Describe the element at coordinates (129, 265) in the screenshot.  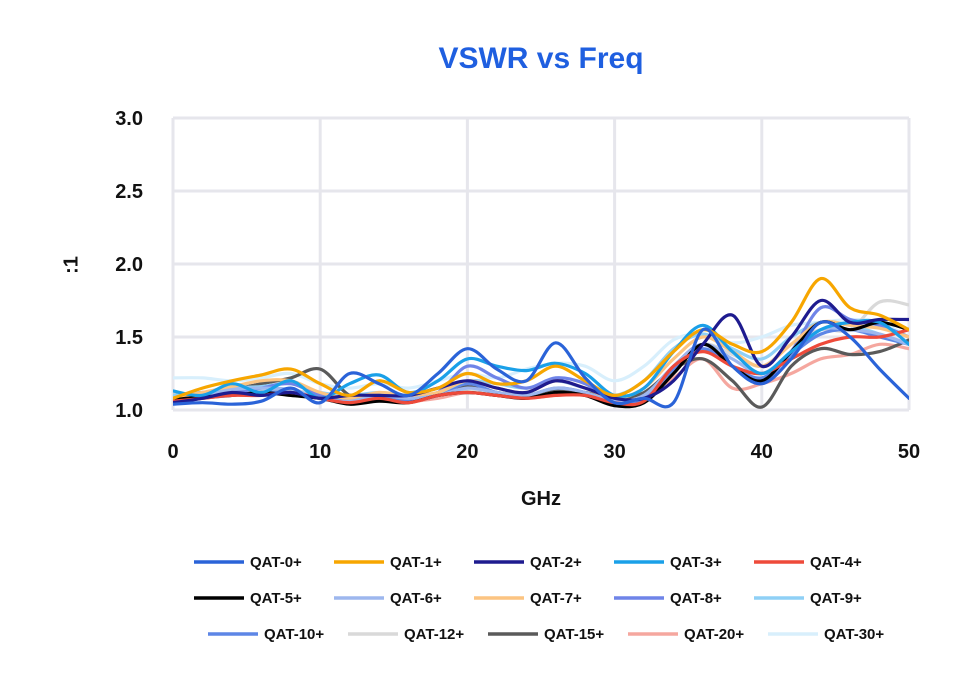
I see `y-tick-label: 2.0` at that location.